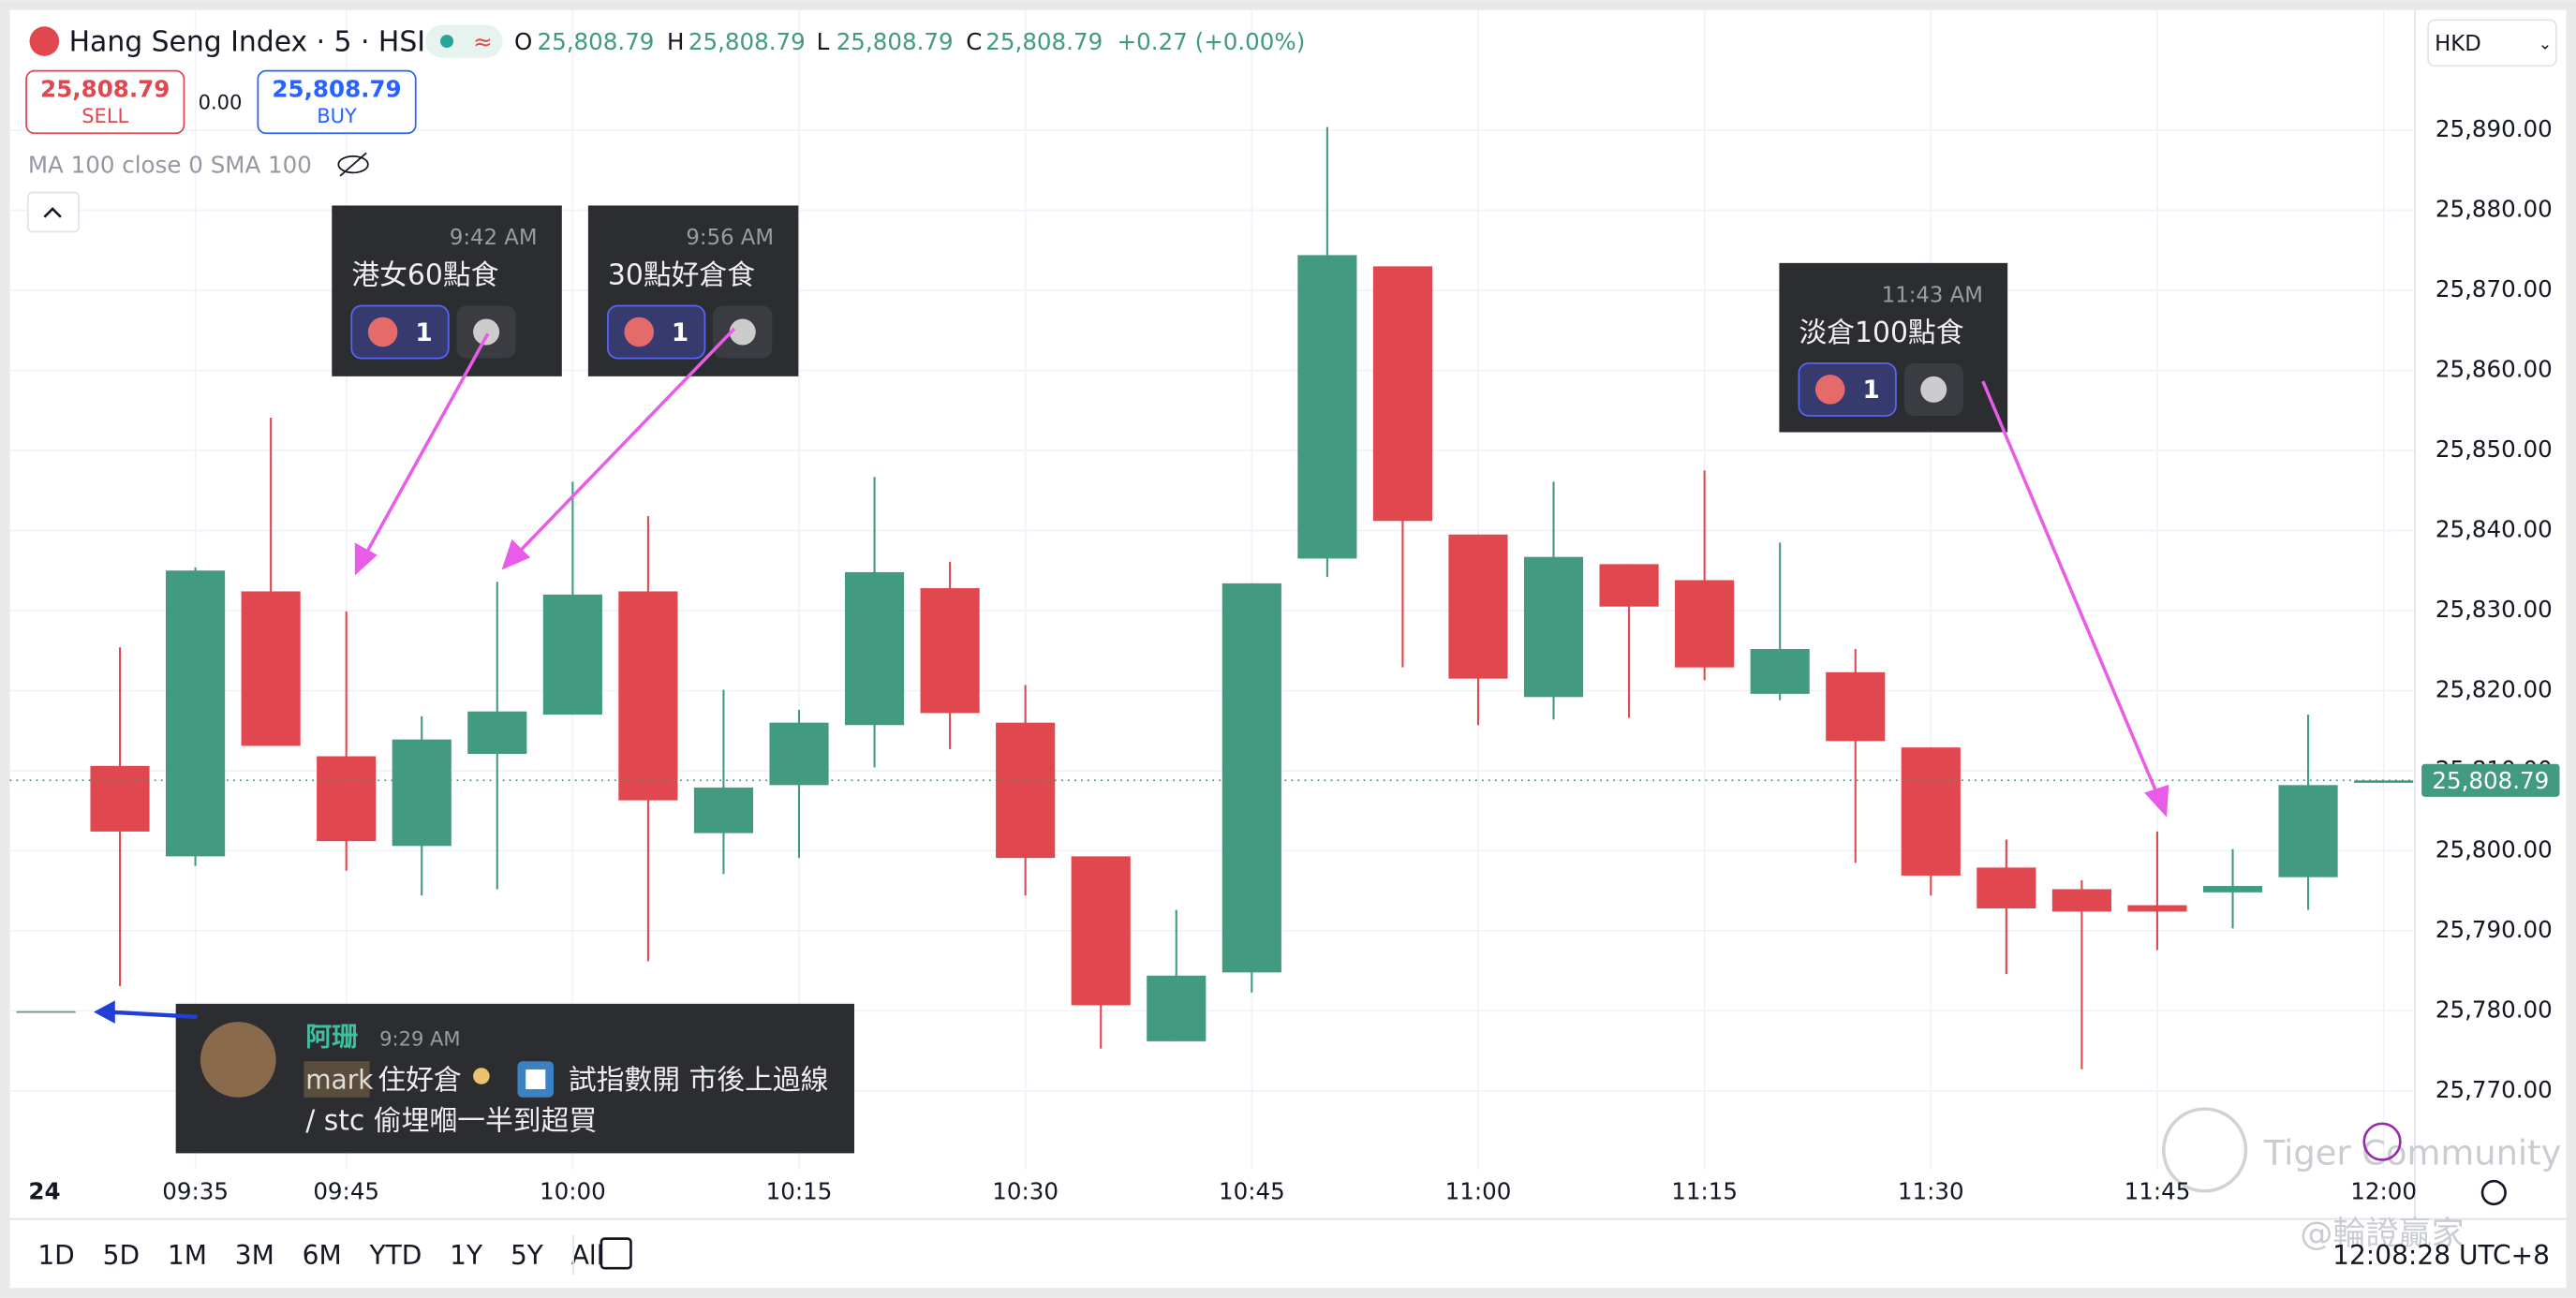  Describe the element at coordinates (2494, 688) in the screenshot. I see `y-tick-label: 25,820.00` at that location.